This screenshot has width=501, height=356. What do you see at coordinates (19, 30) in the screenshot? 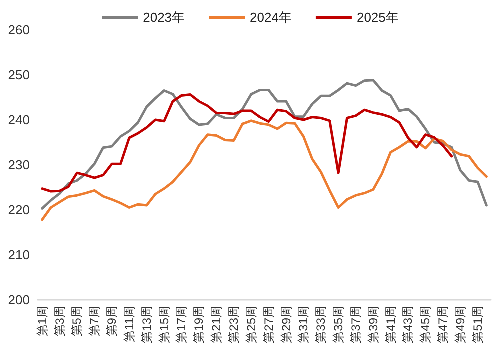
I see `y-tick-label: 260` at bounding box center [19, 30].